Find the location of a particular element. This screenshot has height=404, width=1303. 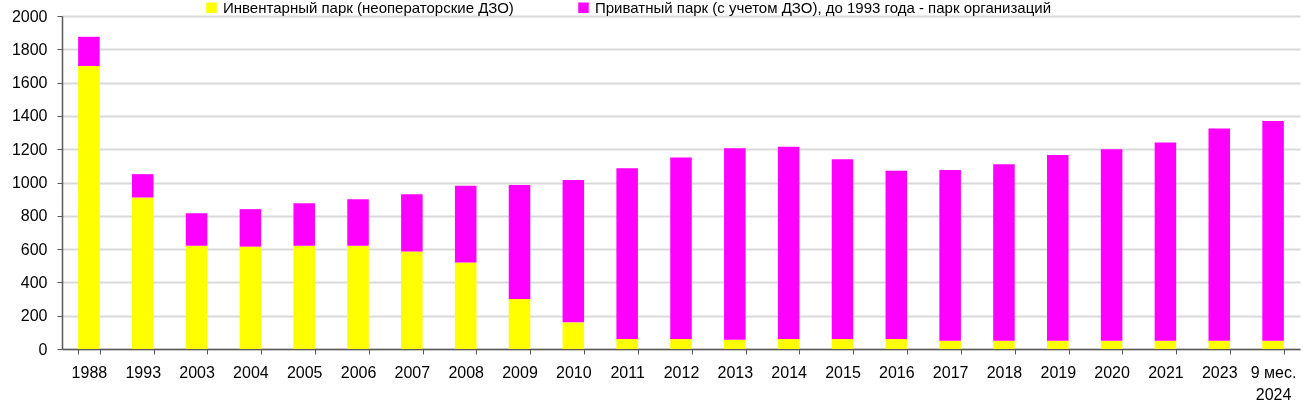

y-tick-label: 800 is located at coordinates (34, 216).